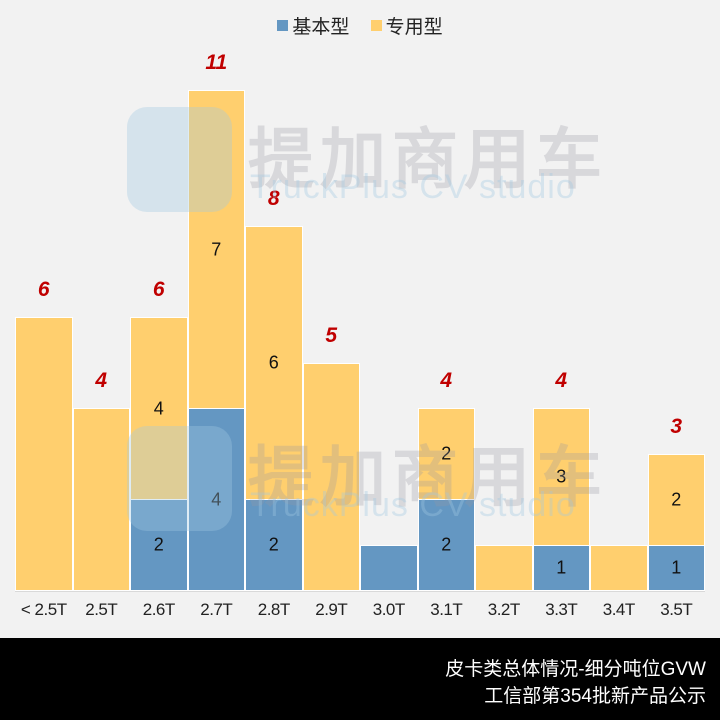  I want to click on footer-subtitle: 工信部第354批新产品公示, so click(595, 696).